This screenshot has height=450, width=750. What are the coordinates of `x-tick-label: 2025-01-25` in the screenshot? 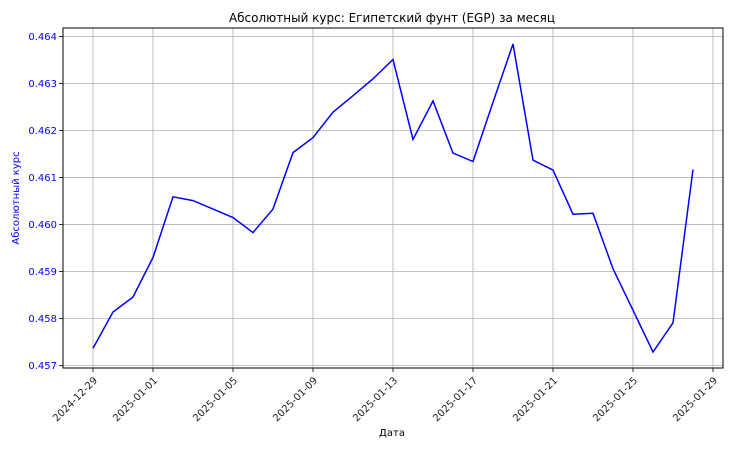 It's located at (615, 399).